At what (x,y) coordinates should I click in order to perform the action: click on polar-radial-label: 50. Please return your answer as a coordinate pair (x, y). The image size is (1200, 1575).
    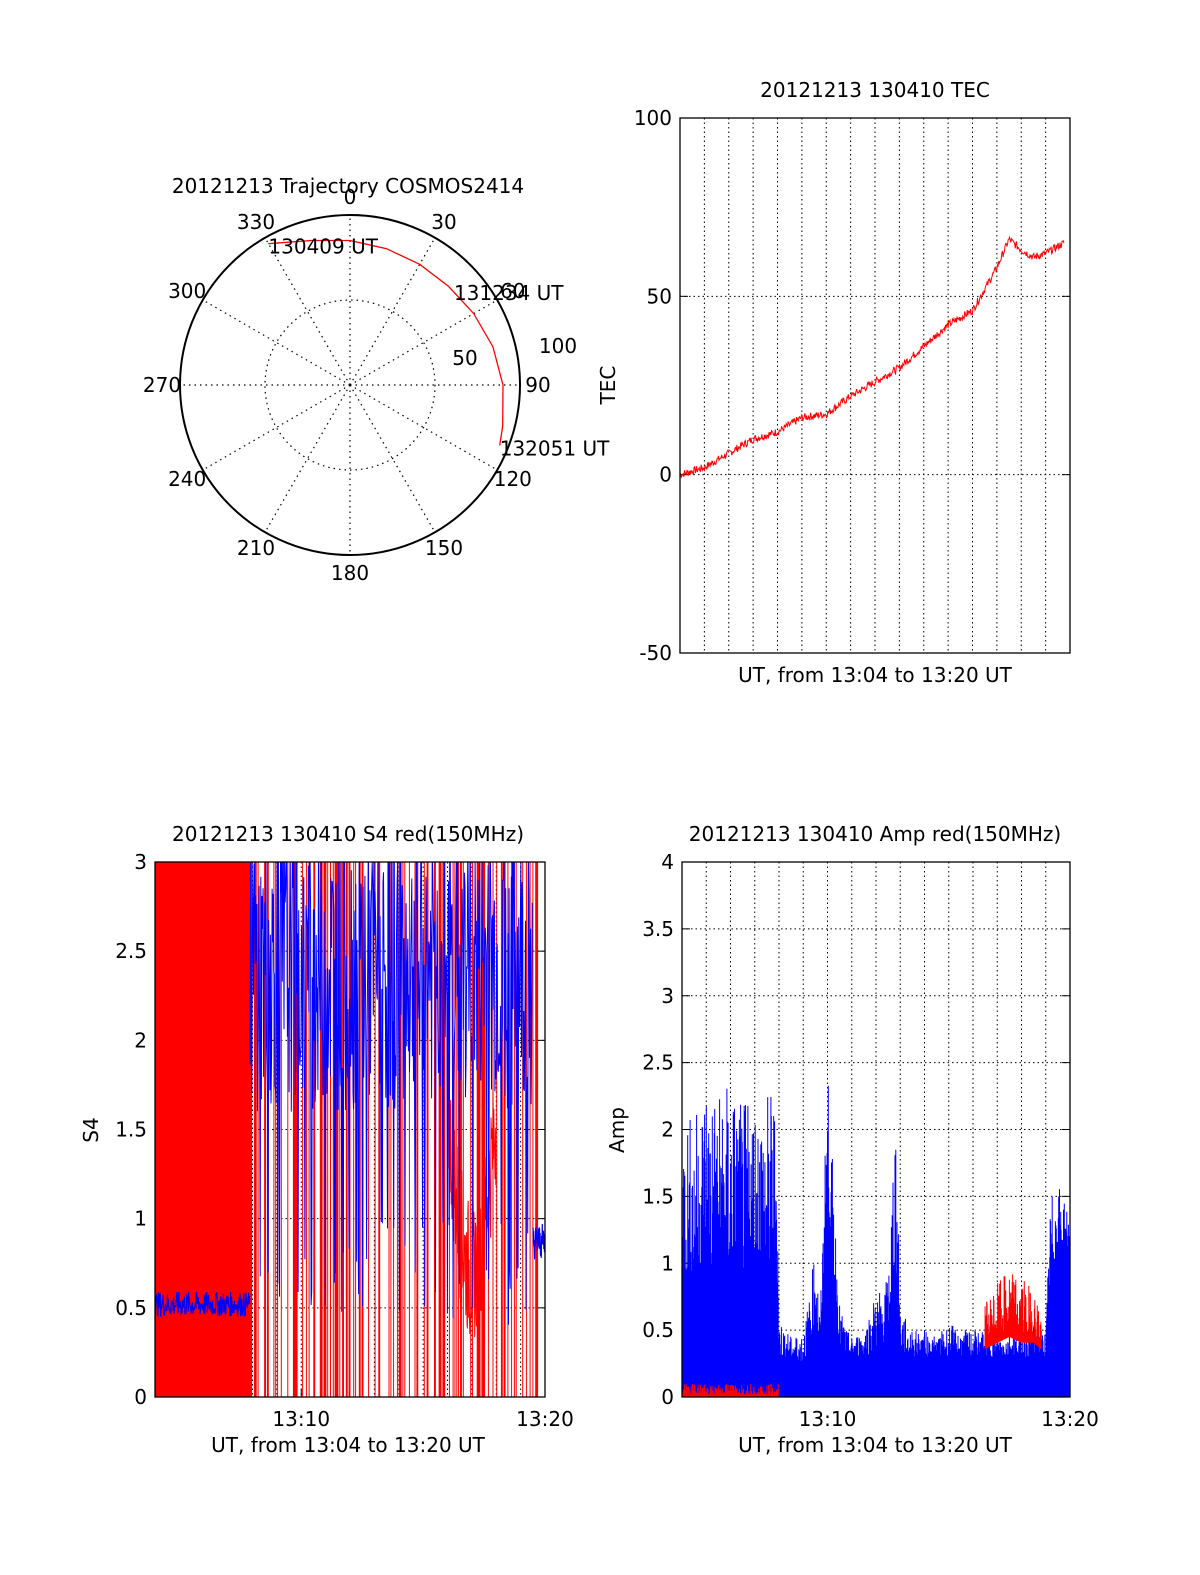
    Looking at the image, I should click on (464, 358).